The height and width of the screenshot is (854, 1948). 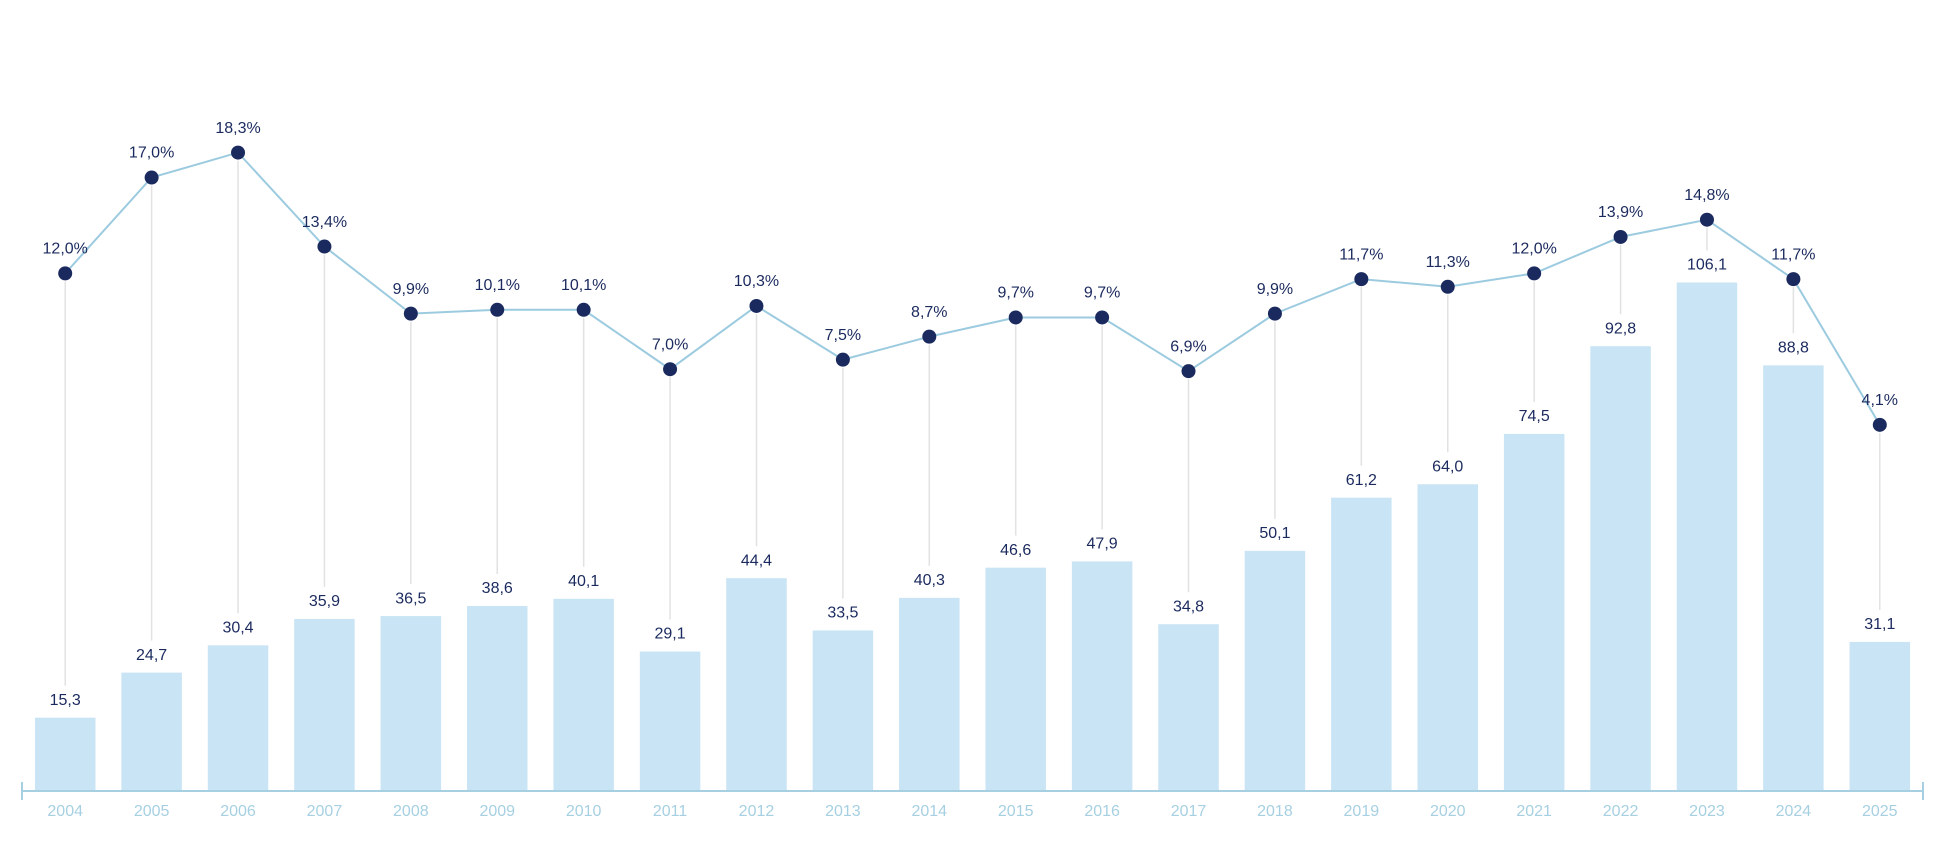 I want to click on x-tick-label: 2025, so click(x=1880, y=811).